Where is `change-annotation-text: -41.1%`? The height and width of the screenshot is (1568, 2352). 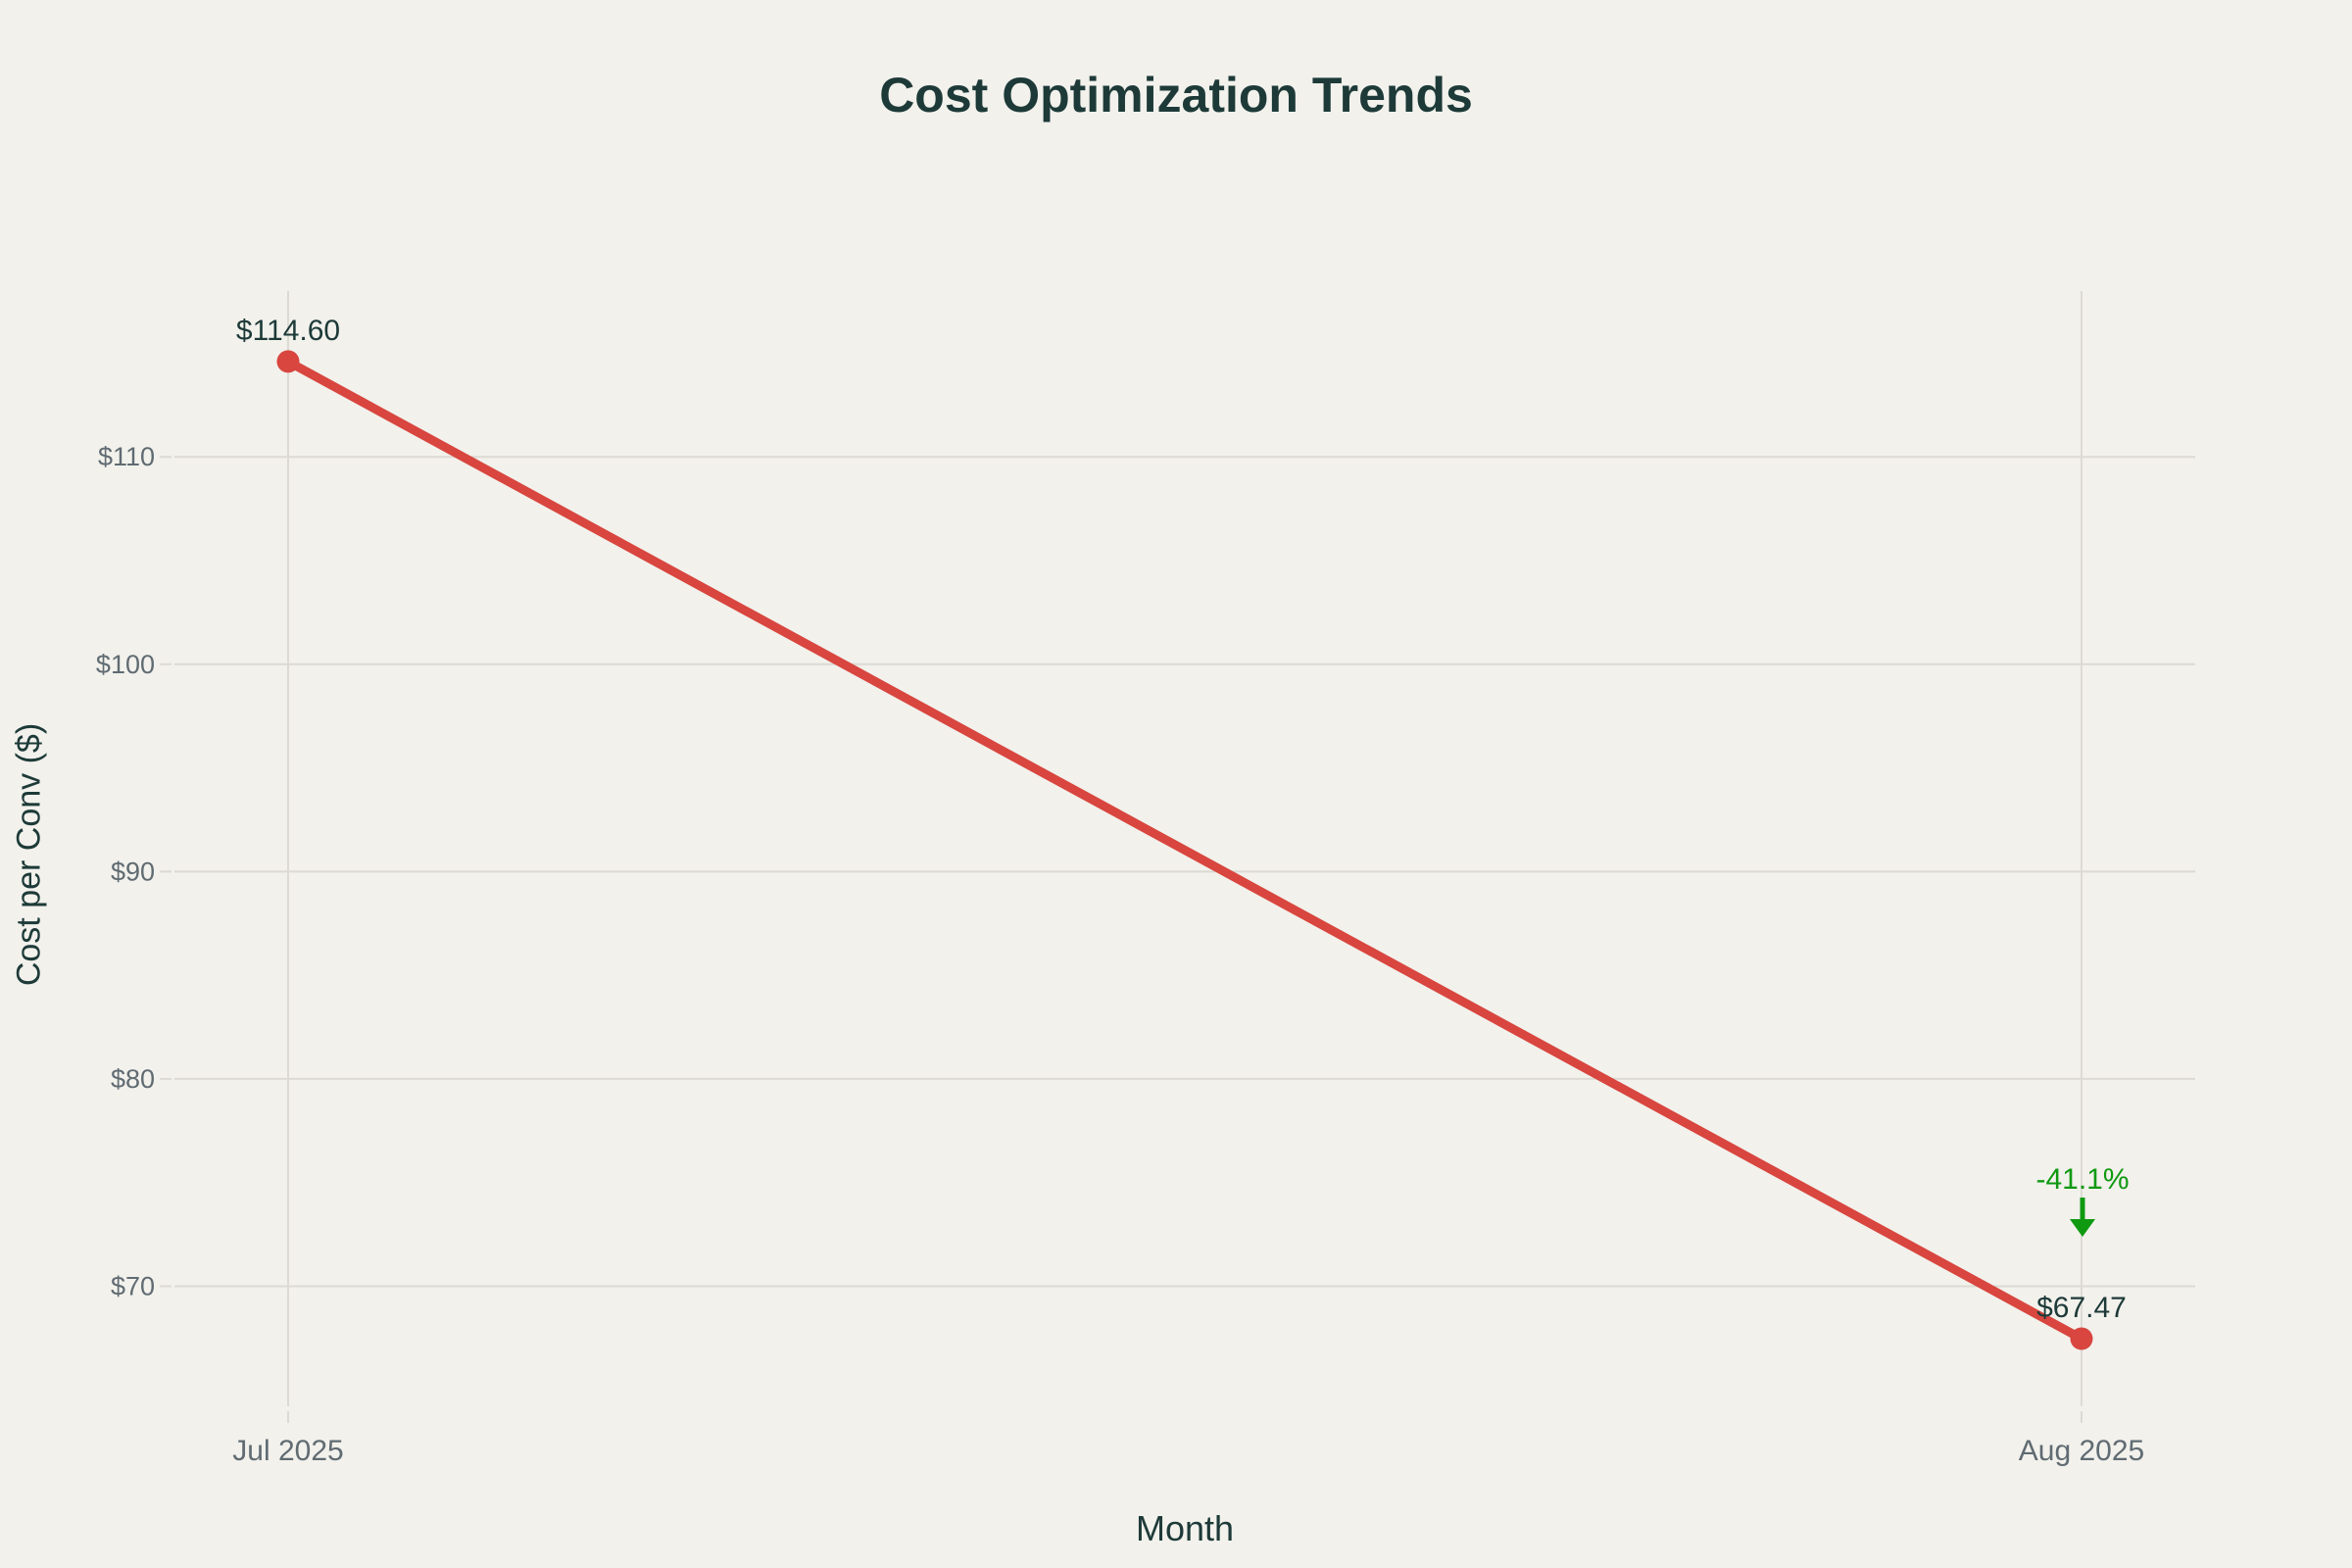 change-annotation-text: -41.1% is located at coordinates (2082, 1179).